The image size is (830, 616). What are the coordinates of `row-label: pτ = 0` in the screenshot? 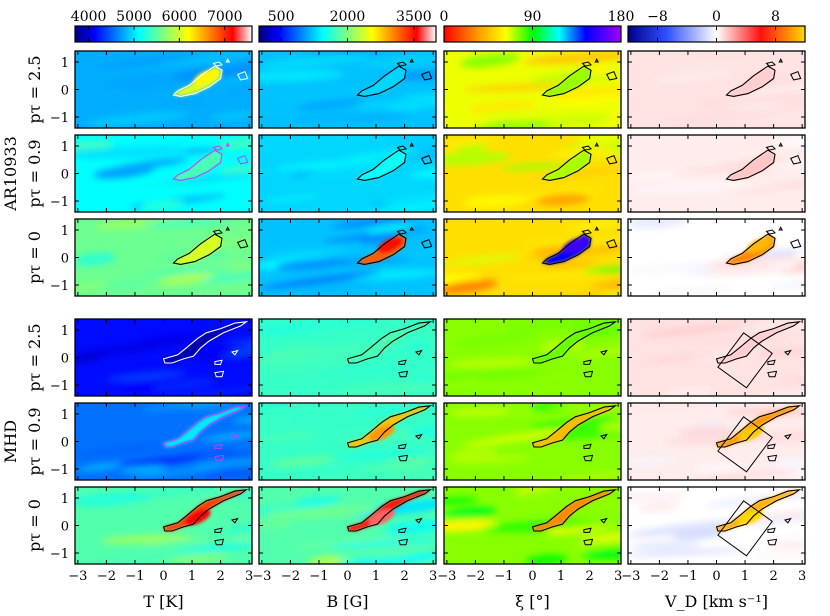 It's located at (34, 257).